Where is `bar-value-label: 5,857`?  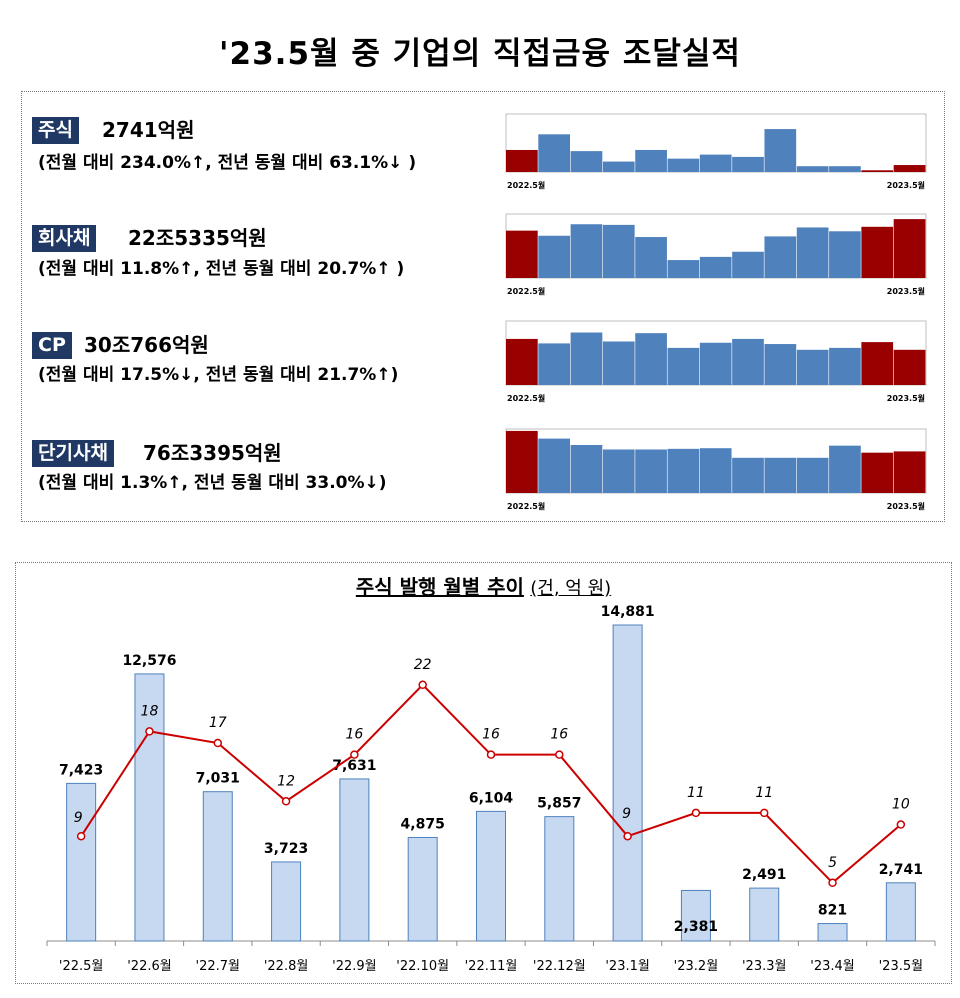
bar-value-label: 5,857 is located at coordinates (559, 804).